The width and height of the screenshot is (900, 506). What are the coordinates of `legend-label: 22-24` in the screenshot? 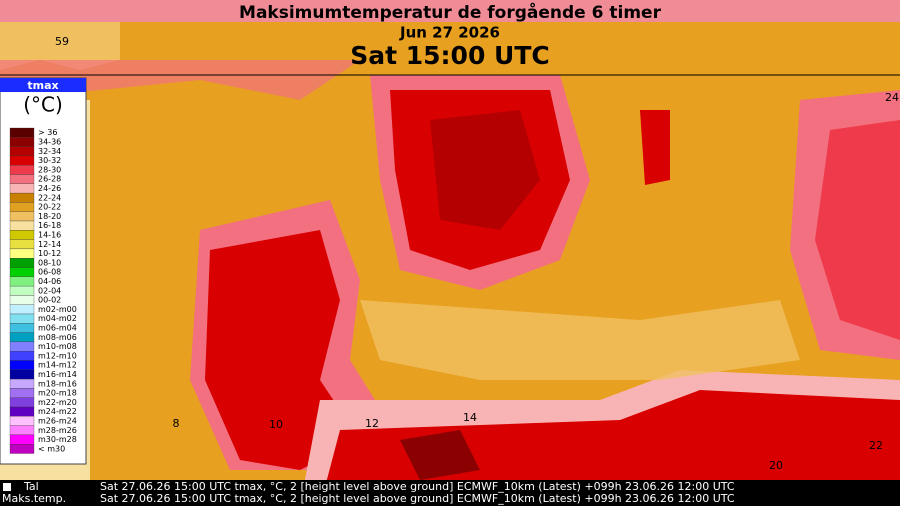 It's located at (49, 197).